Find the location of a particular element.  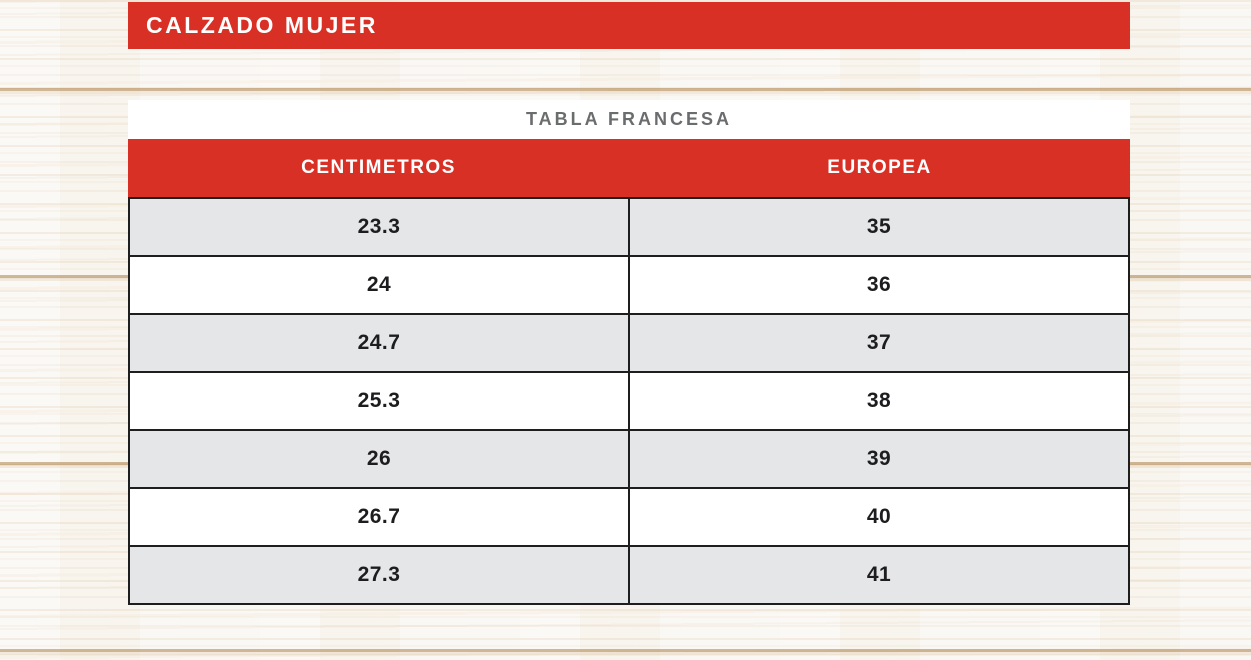

cm-cell: 27.3 is located at coordinates (380, 575).